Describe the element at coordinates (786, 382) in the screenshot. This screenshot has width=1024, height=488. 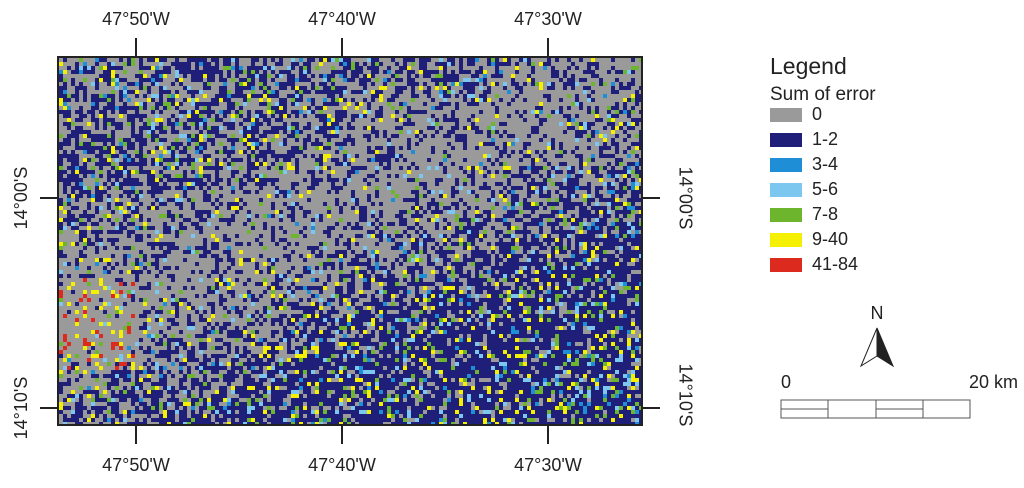
I see `scale-start: 0` at that location.